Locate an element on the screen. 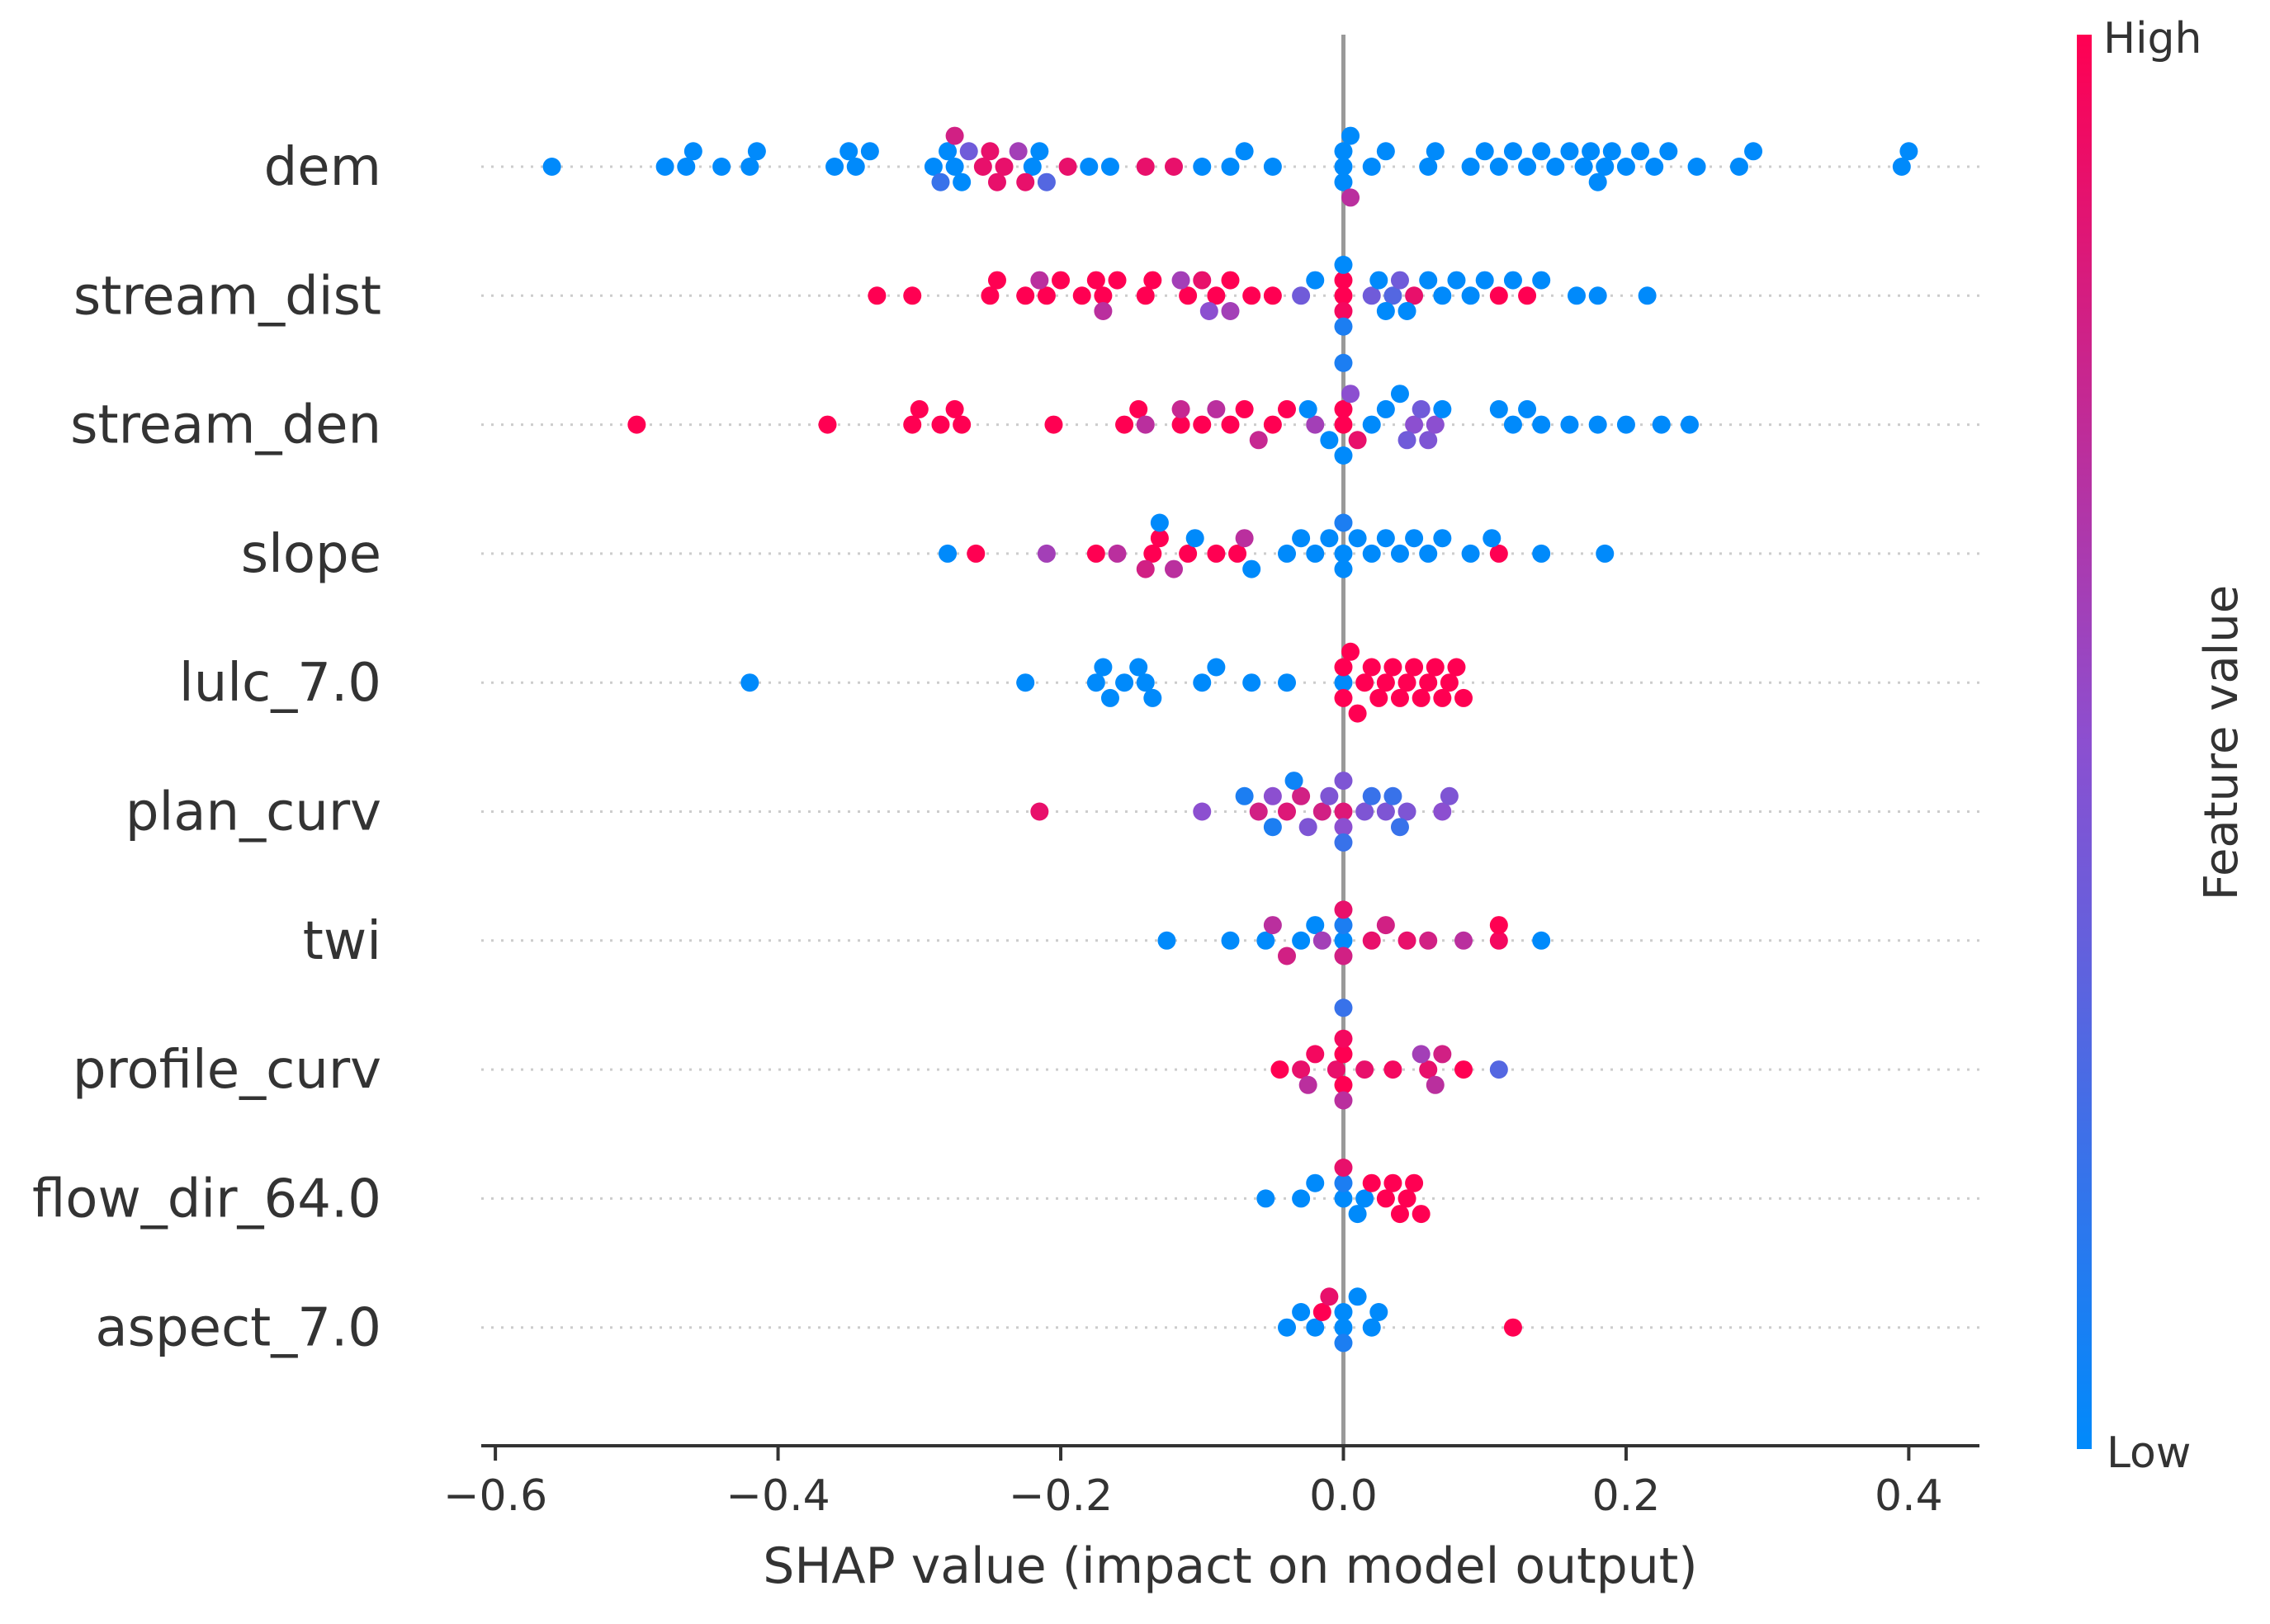  feature-label: dem is located at coordinates (323, 167).